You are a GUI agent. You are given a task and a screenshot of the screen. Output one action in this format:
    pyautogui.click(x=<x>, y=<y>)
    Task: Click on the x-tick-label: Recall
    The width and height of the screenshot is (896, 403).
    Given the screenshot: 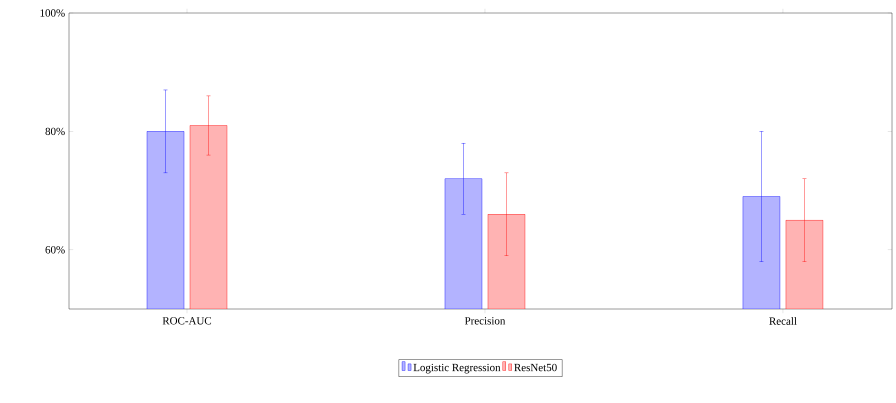 What is the action you would take?
    pyautogui.click(x=783, y=321)
    